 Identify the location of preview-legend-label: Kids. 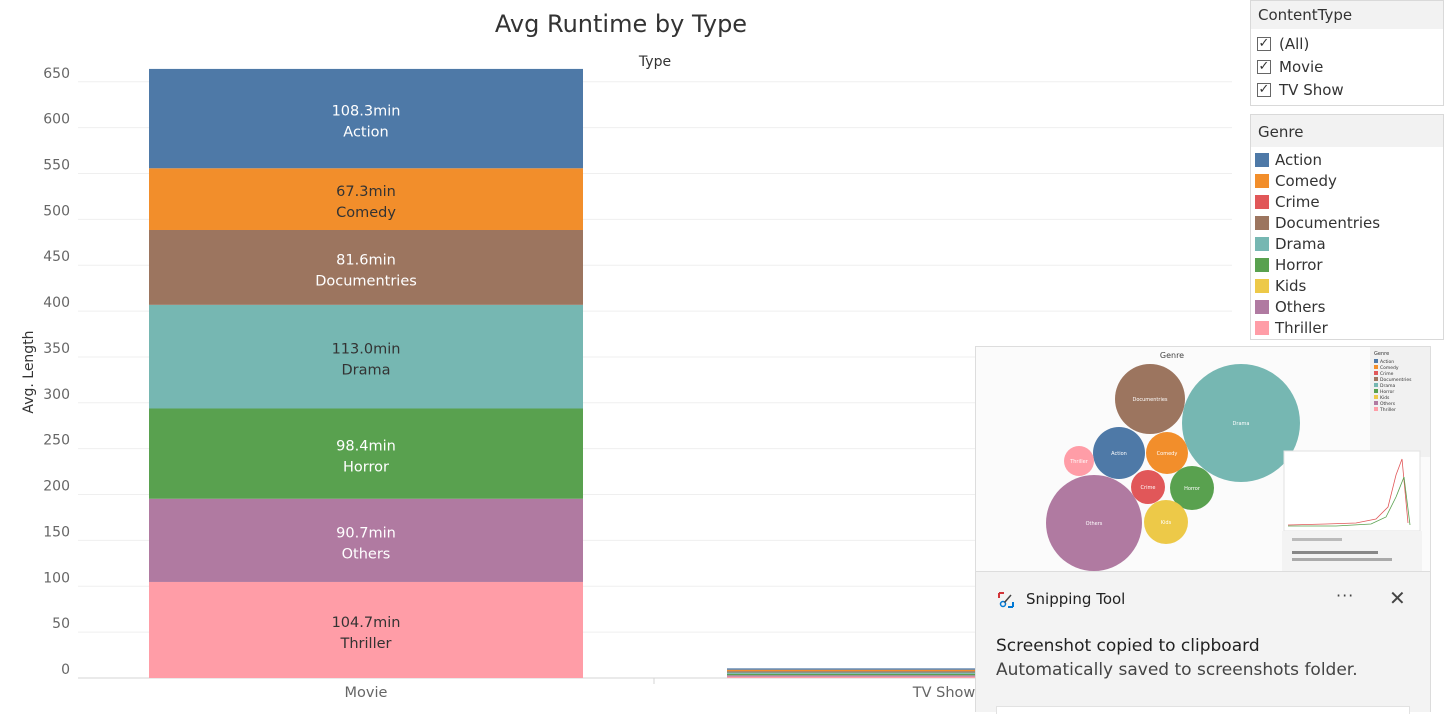
(1385, 398).